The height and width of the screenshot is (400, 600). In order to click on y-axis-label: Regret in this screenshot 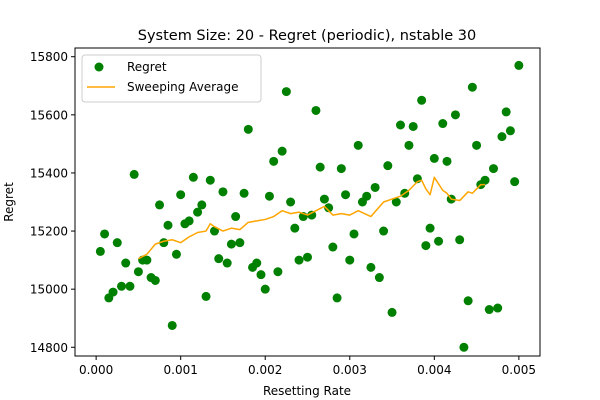, I will do `click(9, 202)`.